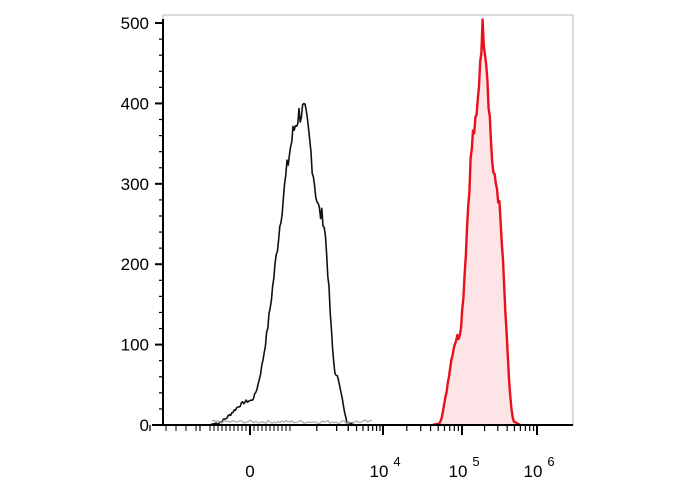  Describe the element at coordinates (144, 425) in the screenshot. I see `y-tick-label: 0` at that location.